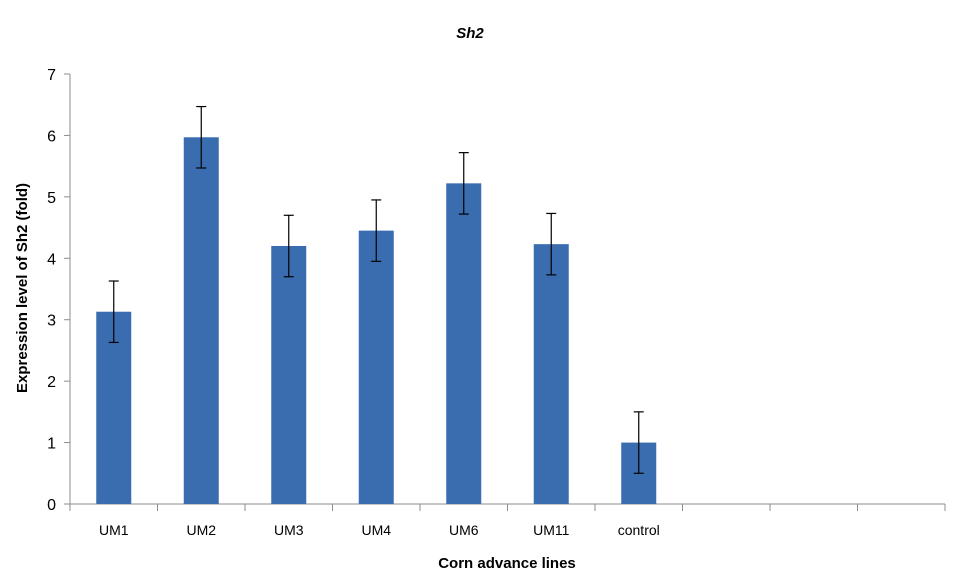 Image resolution: width=957 pixels, height=574 pixels. Describe the element at coordinates (464, 530) in the screenshot. I see `x-category-label: UM6` at that location.